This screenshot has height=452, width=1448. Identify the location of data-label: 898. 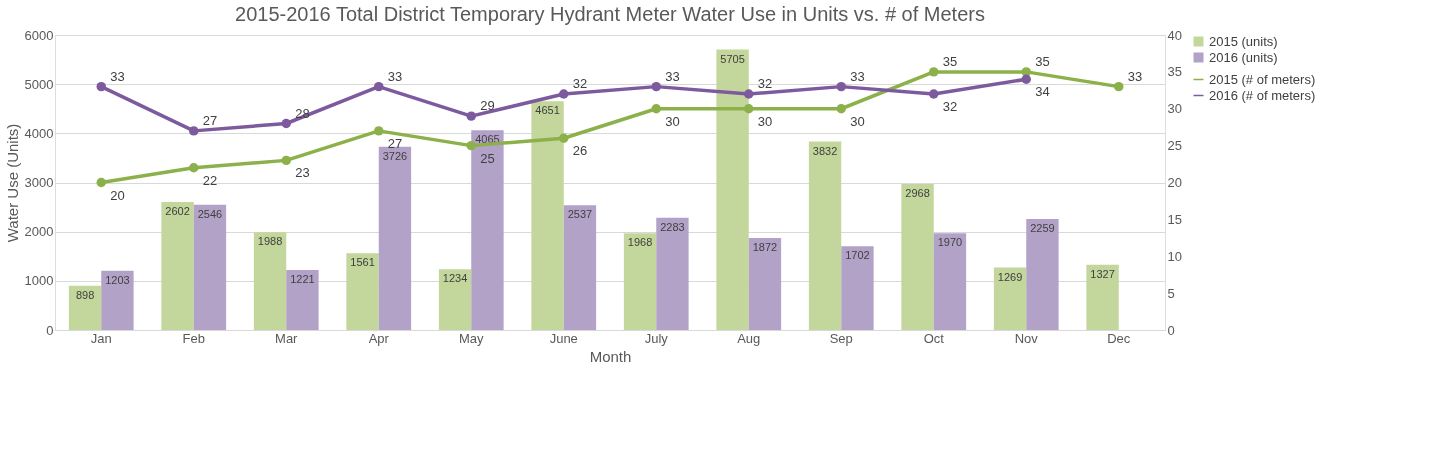
(85, 294).